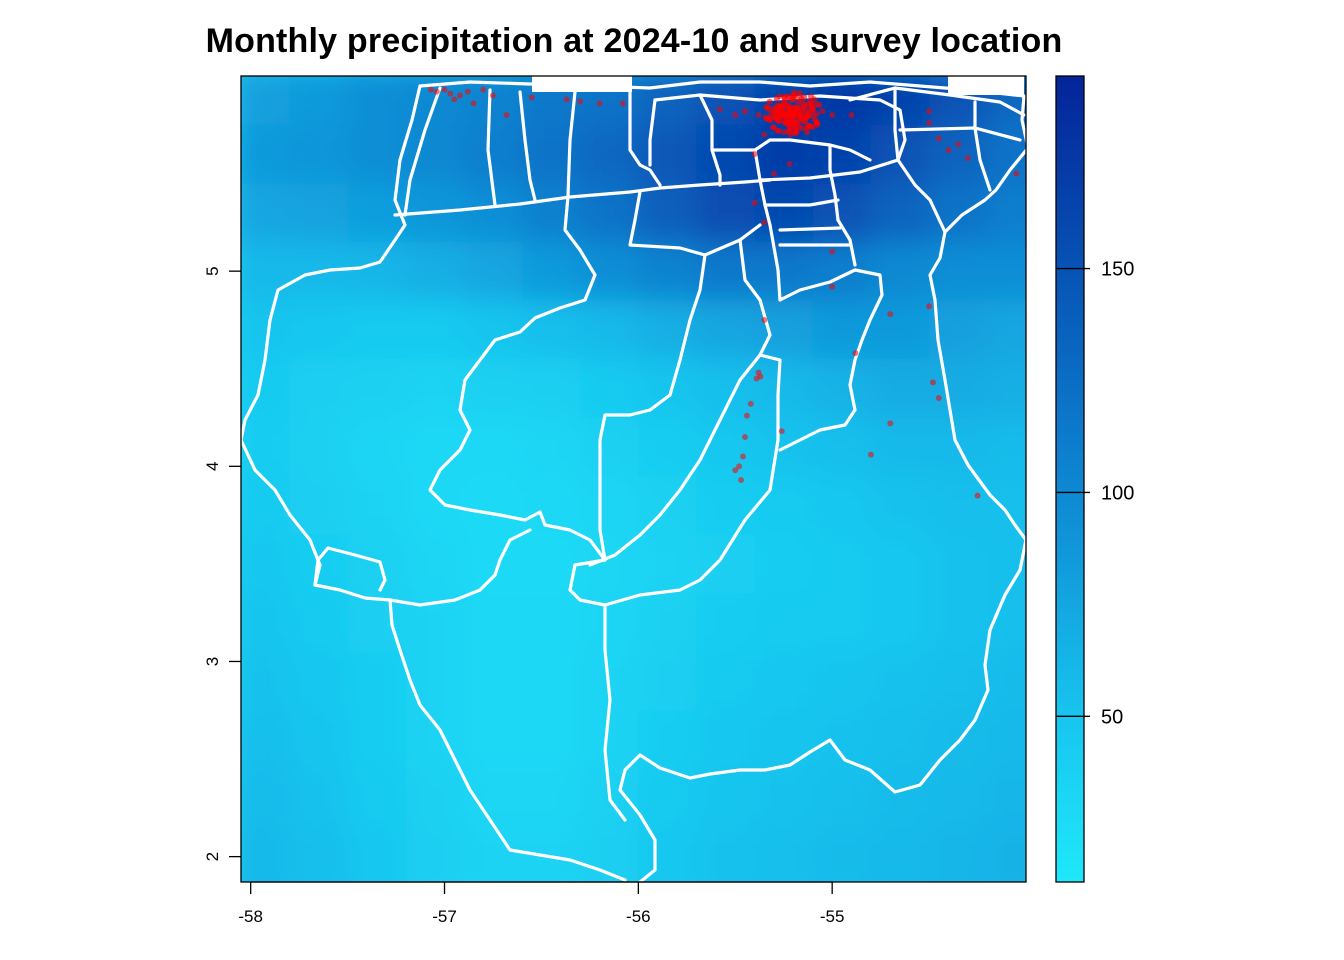 This screenshot has width=1344, height=960. I want to click on survey-point-cluster, so click(792, 113).